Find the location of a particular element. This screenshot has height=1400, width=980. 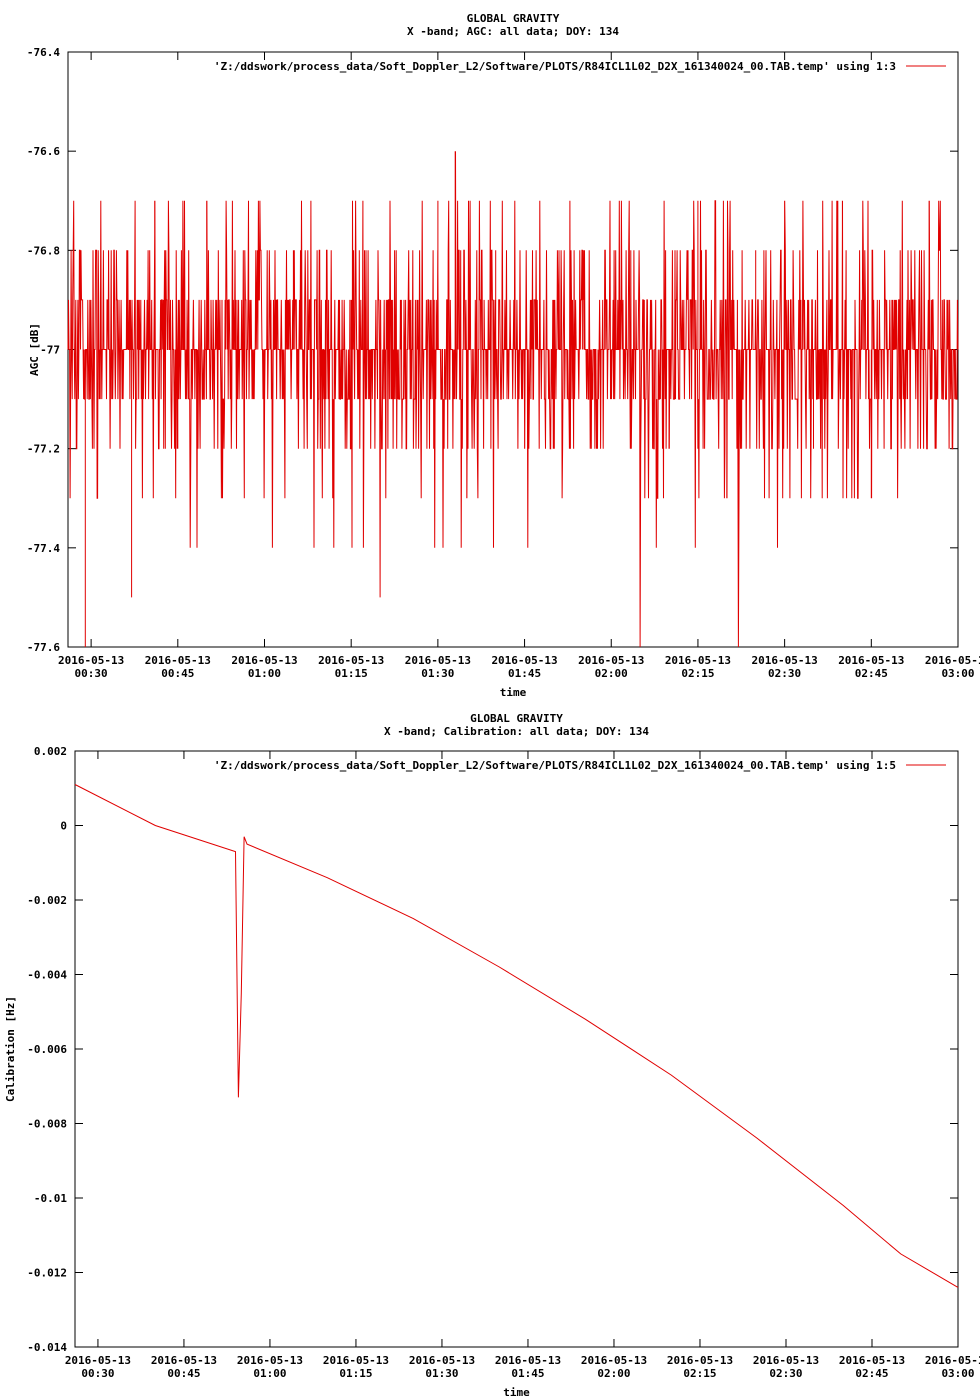

y-tick-label: -76.8 is located at coordinates (43, 250).